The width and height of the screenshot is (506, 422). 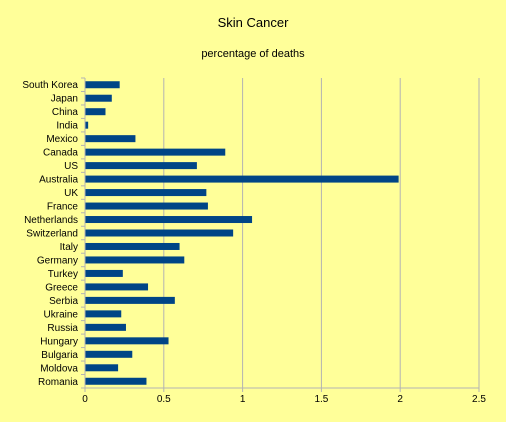 I want to click on category-label-13: Germany, so click(x=57, y=260).